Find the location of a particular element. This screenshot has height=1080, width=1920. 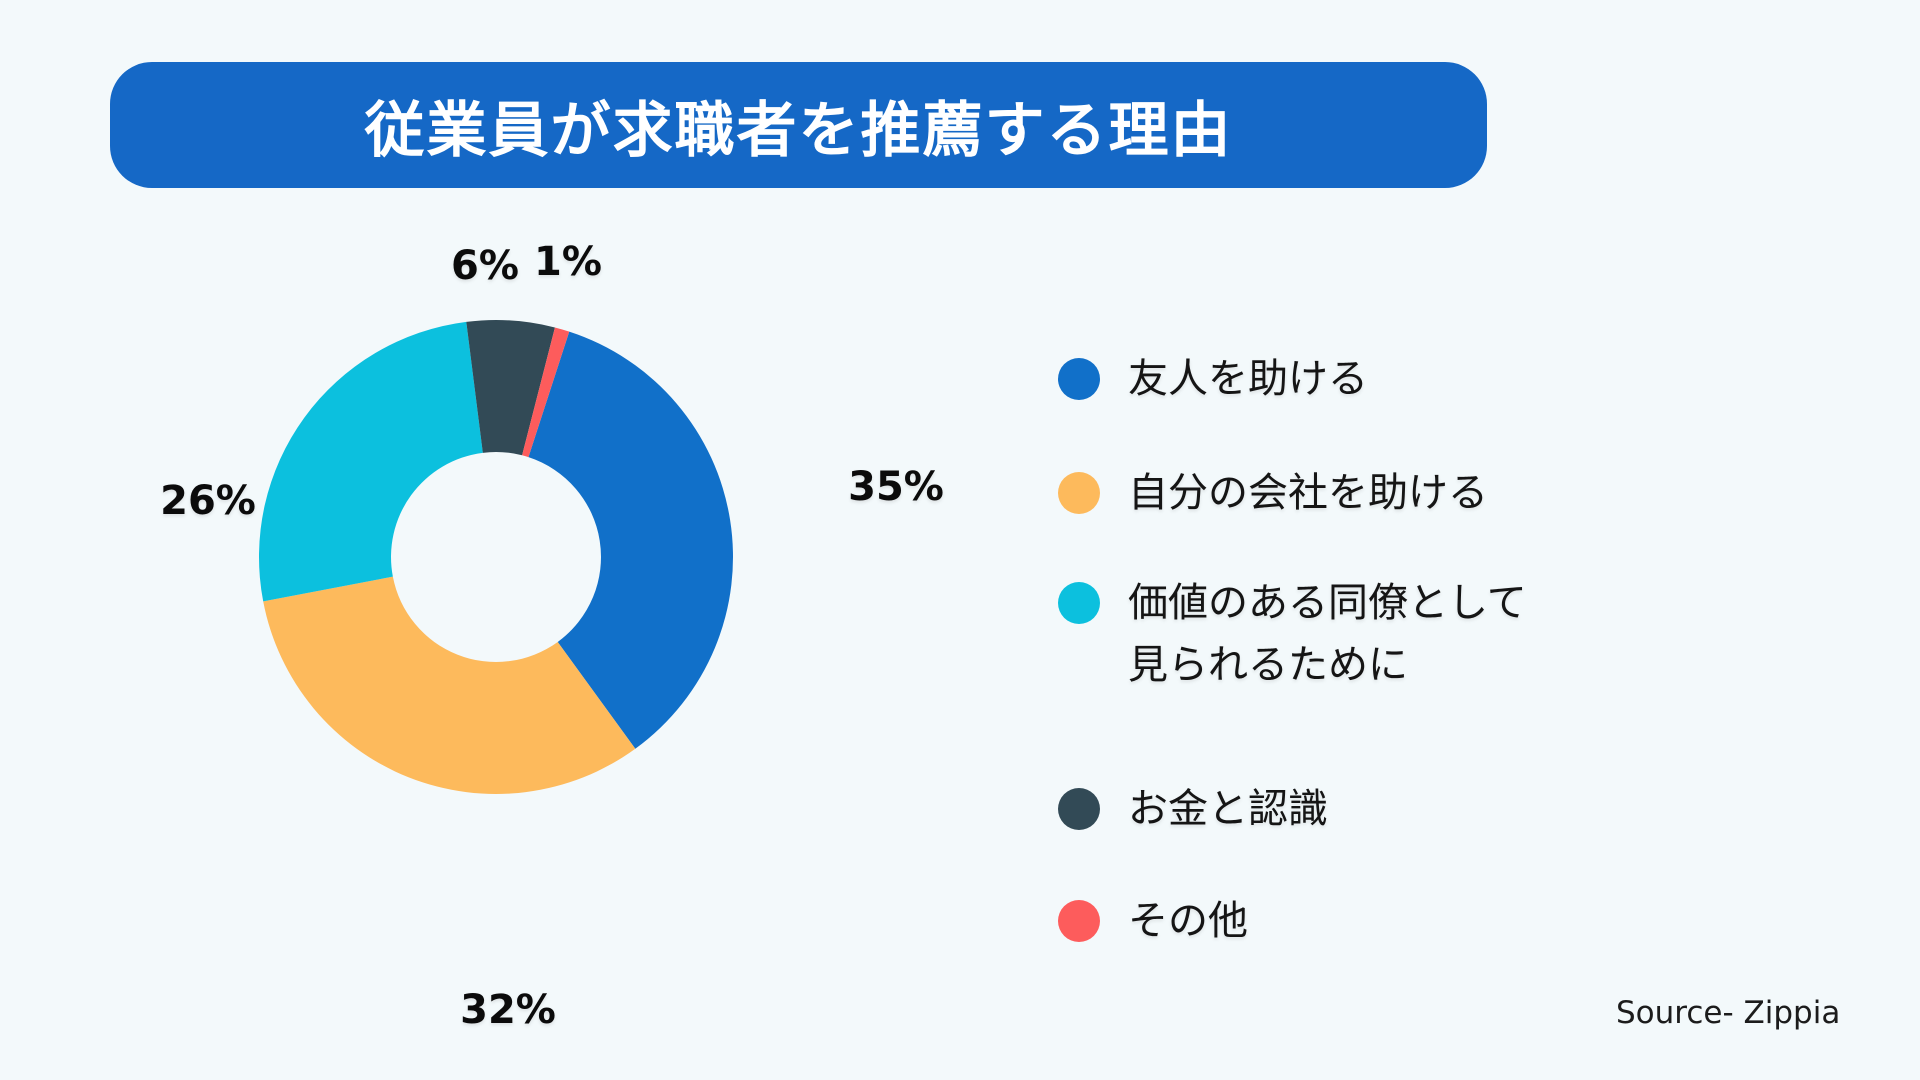

legend-item-1: 自分の会社を助ける is located at coordinates (1292, 493).